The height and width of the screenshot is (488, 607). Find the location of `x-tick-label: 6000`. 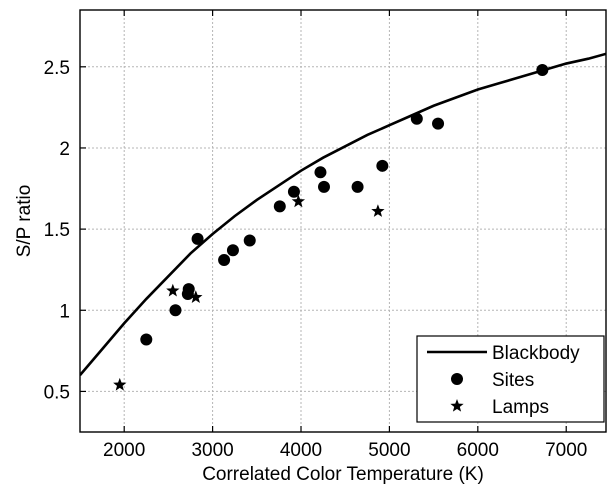

x-tick-label: 6000 is located at coordinates (478, 450).